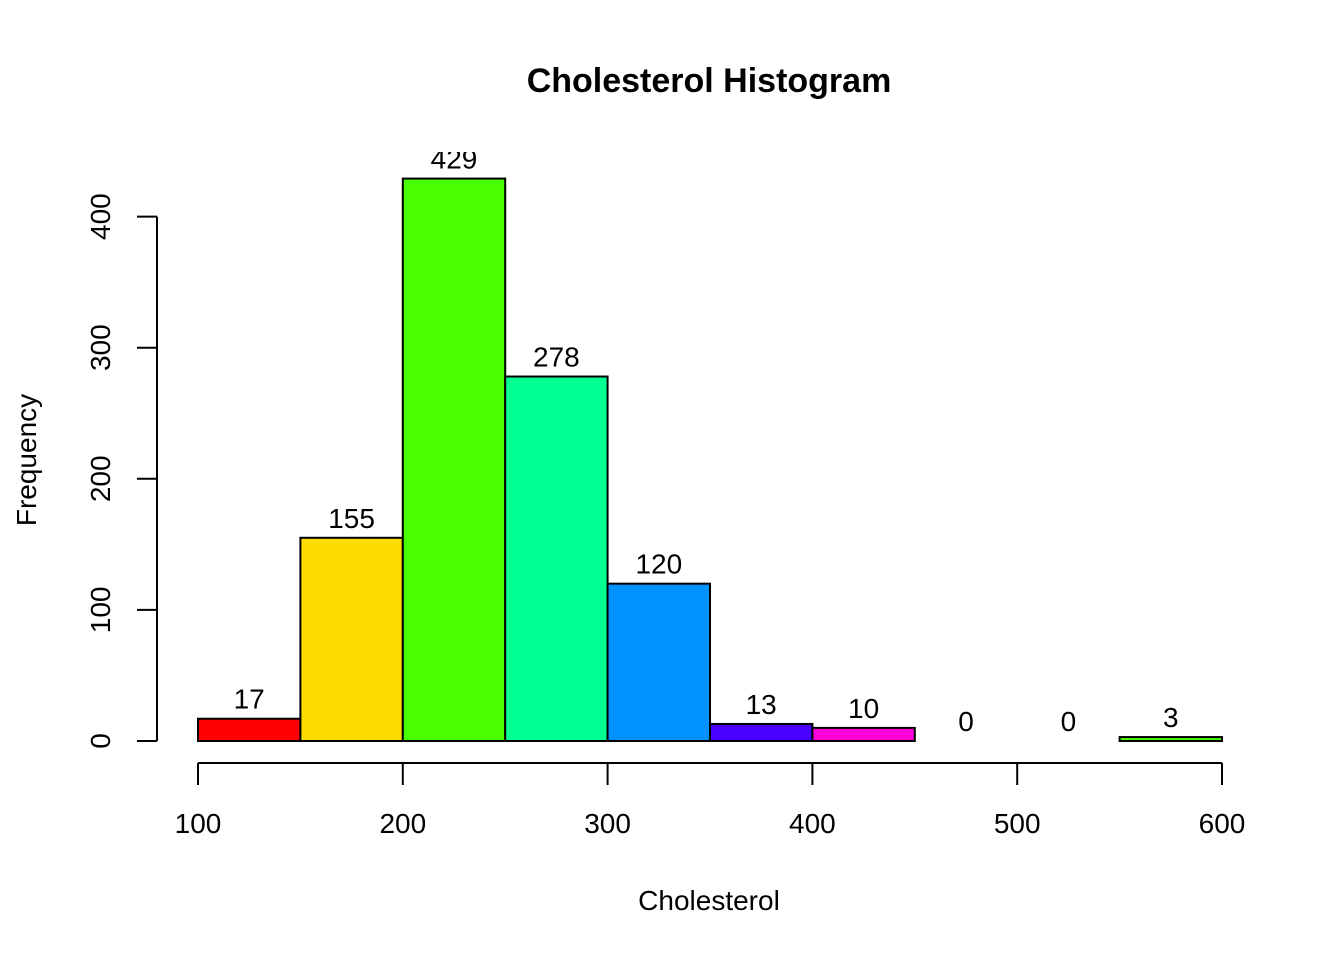 This screenshot has height=960, width=1344. Describe the element at coordinates (556, 357) in the screenshot. I see `bar-value-label: 278` at that location.